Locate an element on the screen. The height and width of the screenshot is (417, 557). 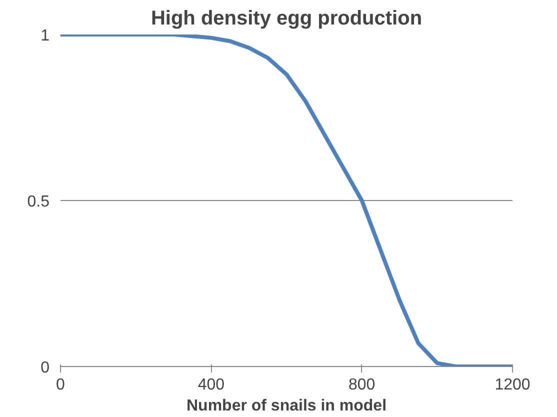
x-tick-label: 1200 is located at coordinates (512, 385).